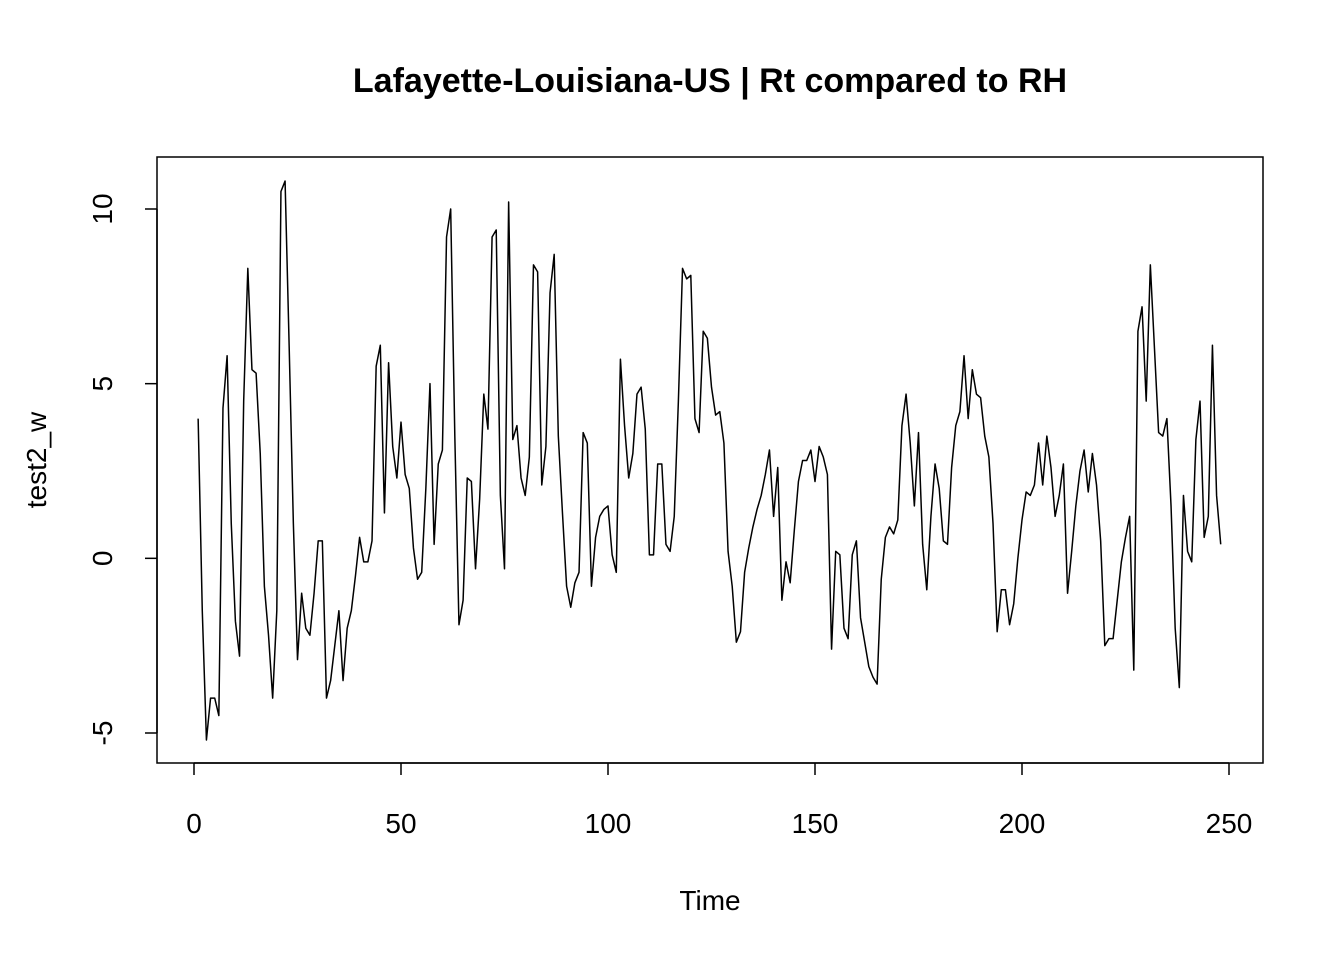 The width and height of the screenshot is (1344, 960). Describe the element at coordinates (102, 733) in the screenshot. I see `y-tick-label: -5` at that location.